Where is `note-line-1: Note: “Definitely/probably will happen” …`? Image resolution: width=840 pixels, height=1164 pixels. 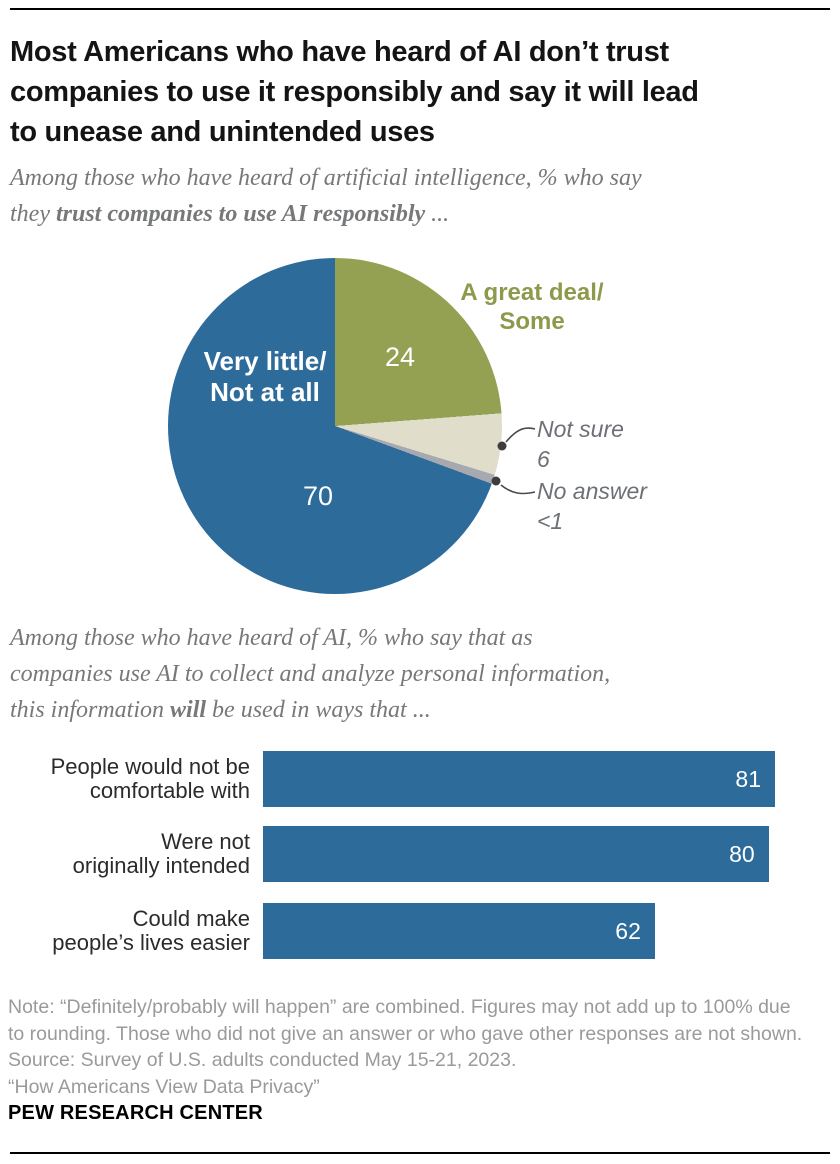
note-line-1: Note: “Definitely/probably will happen” … is located at coordinates (399, 1007).